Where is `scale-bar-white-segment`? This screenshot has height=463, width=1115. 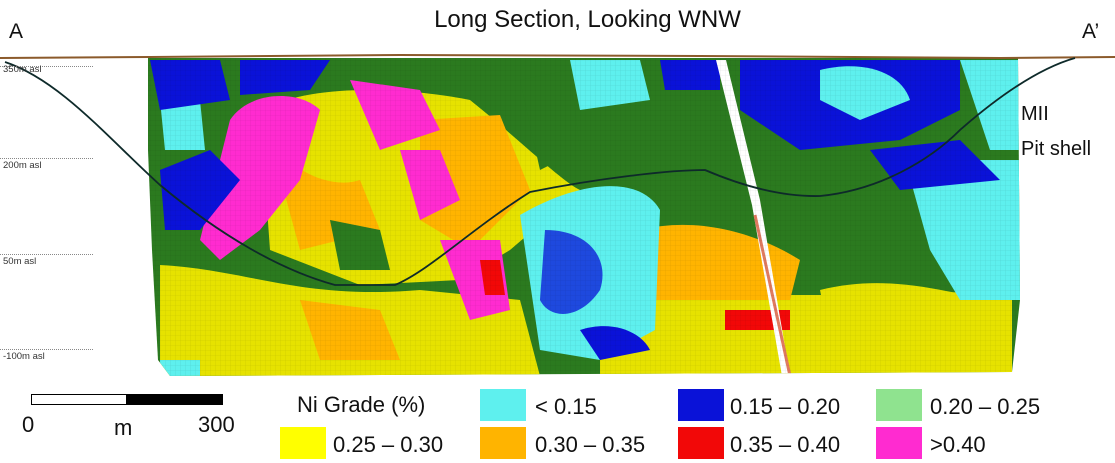
scale-bar-white-segment is located at coordinates (79, 399).